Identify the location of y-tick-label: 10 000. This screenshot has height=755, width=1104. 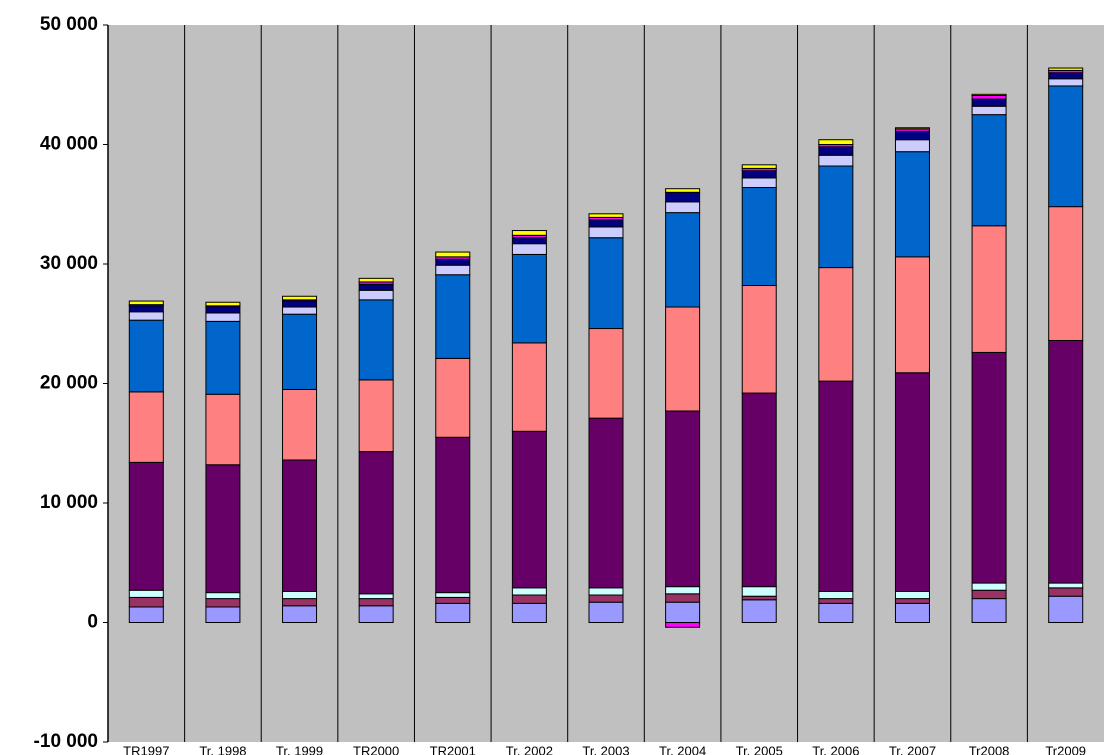
(69, 502).